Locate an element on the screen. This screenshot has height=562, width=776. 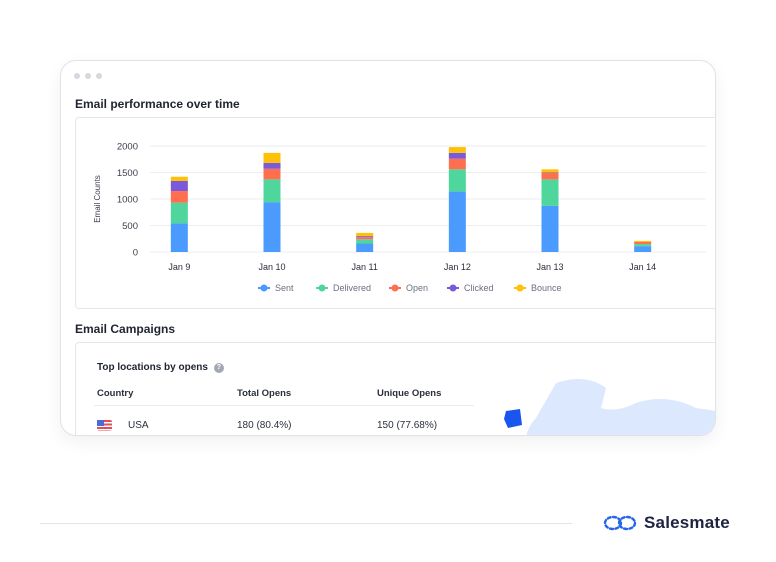
column-total-opens: Total Opens is located at coordinates (264, 393).